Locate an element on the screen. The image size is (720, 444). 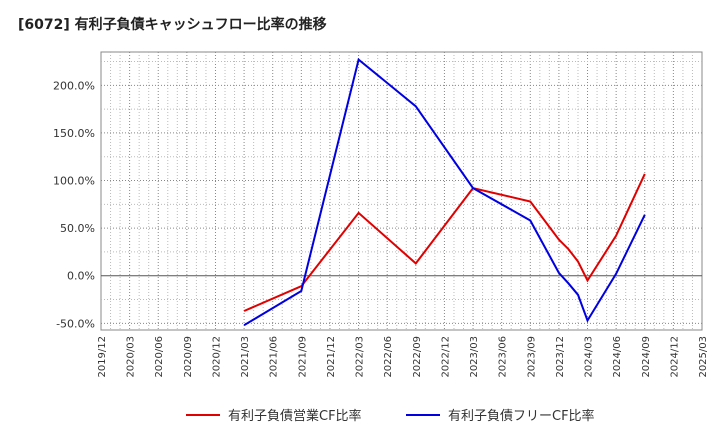
y-tick-label: 100.0% is located at coordinates (74, 181).